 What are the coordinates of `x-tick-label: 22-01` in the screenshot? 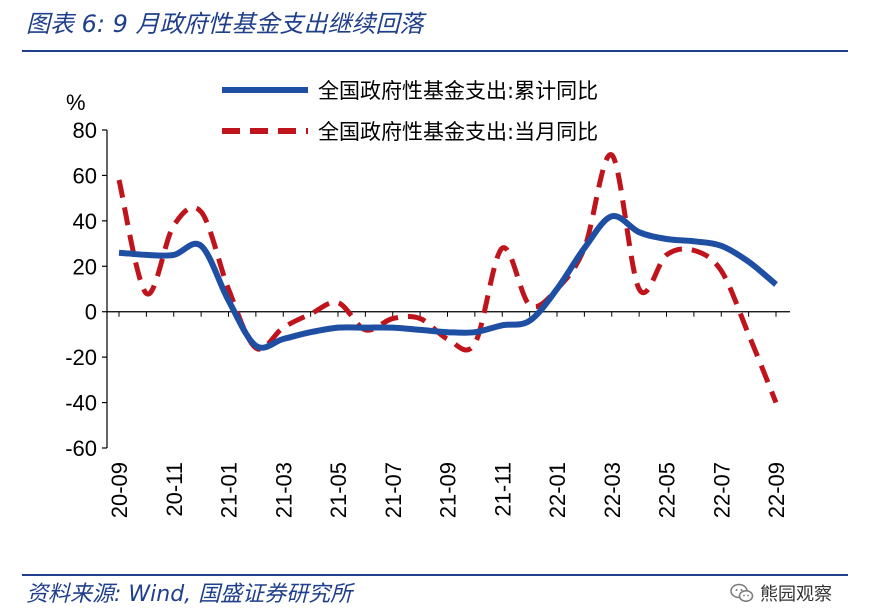 It's located at (557, 490).